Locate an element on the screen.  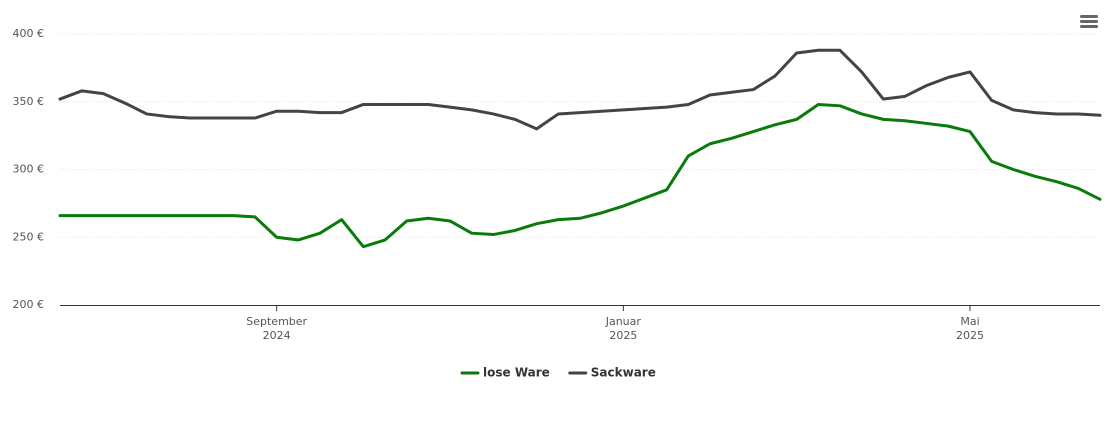
legend-item: Sackware is located at coordinates (612, 373).